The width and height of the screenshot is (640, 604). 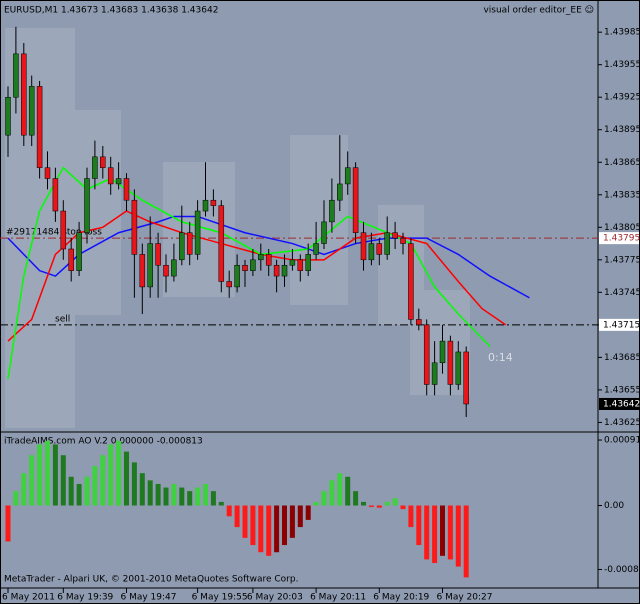 I want to click on y-tick-label: -0.00089, so click(x=622, y=570).